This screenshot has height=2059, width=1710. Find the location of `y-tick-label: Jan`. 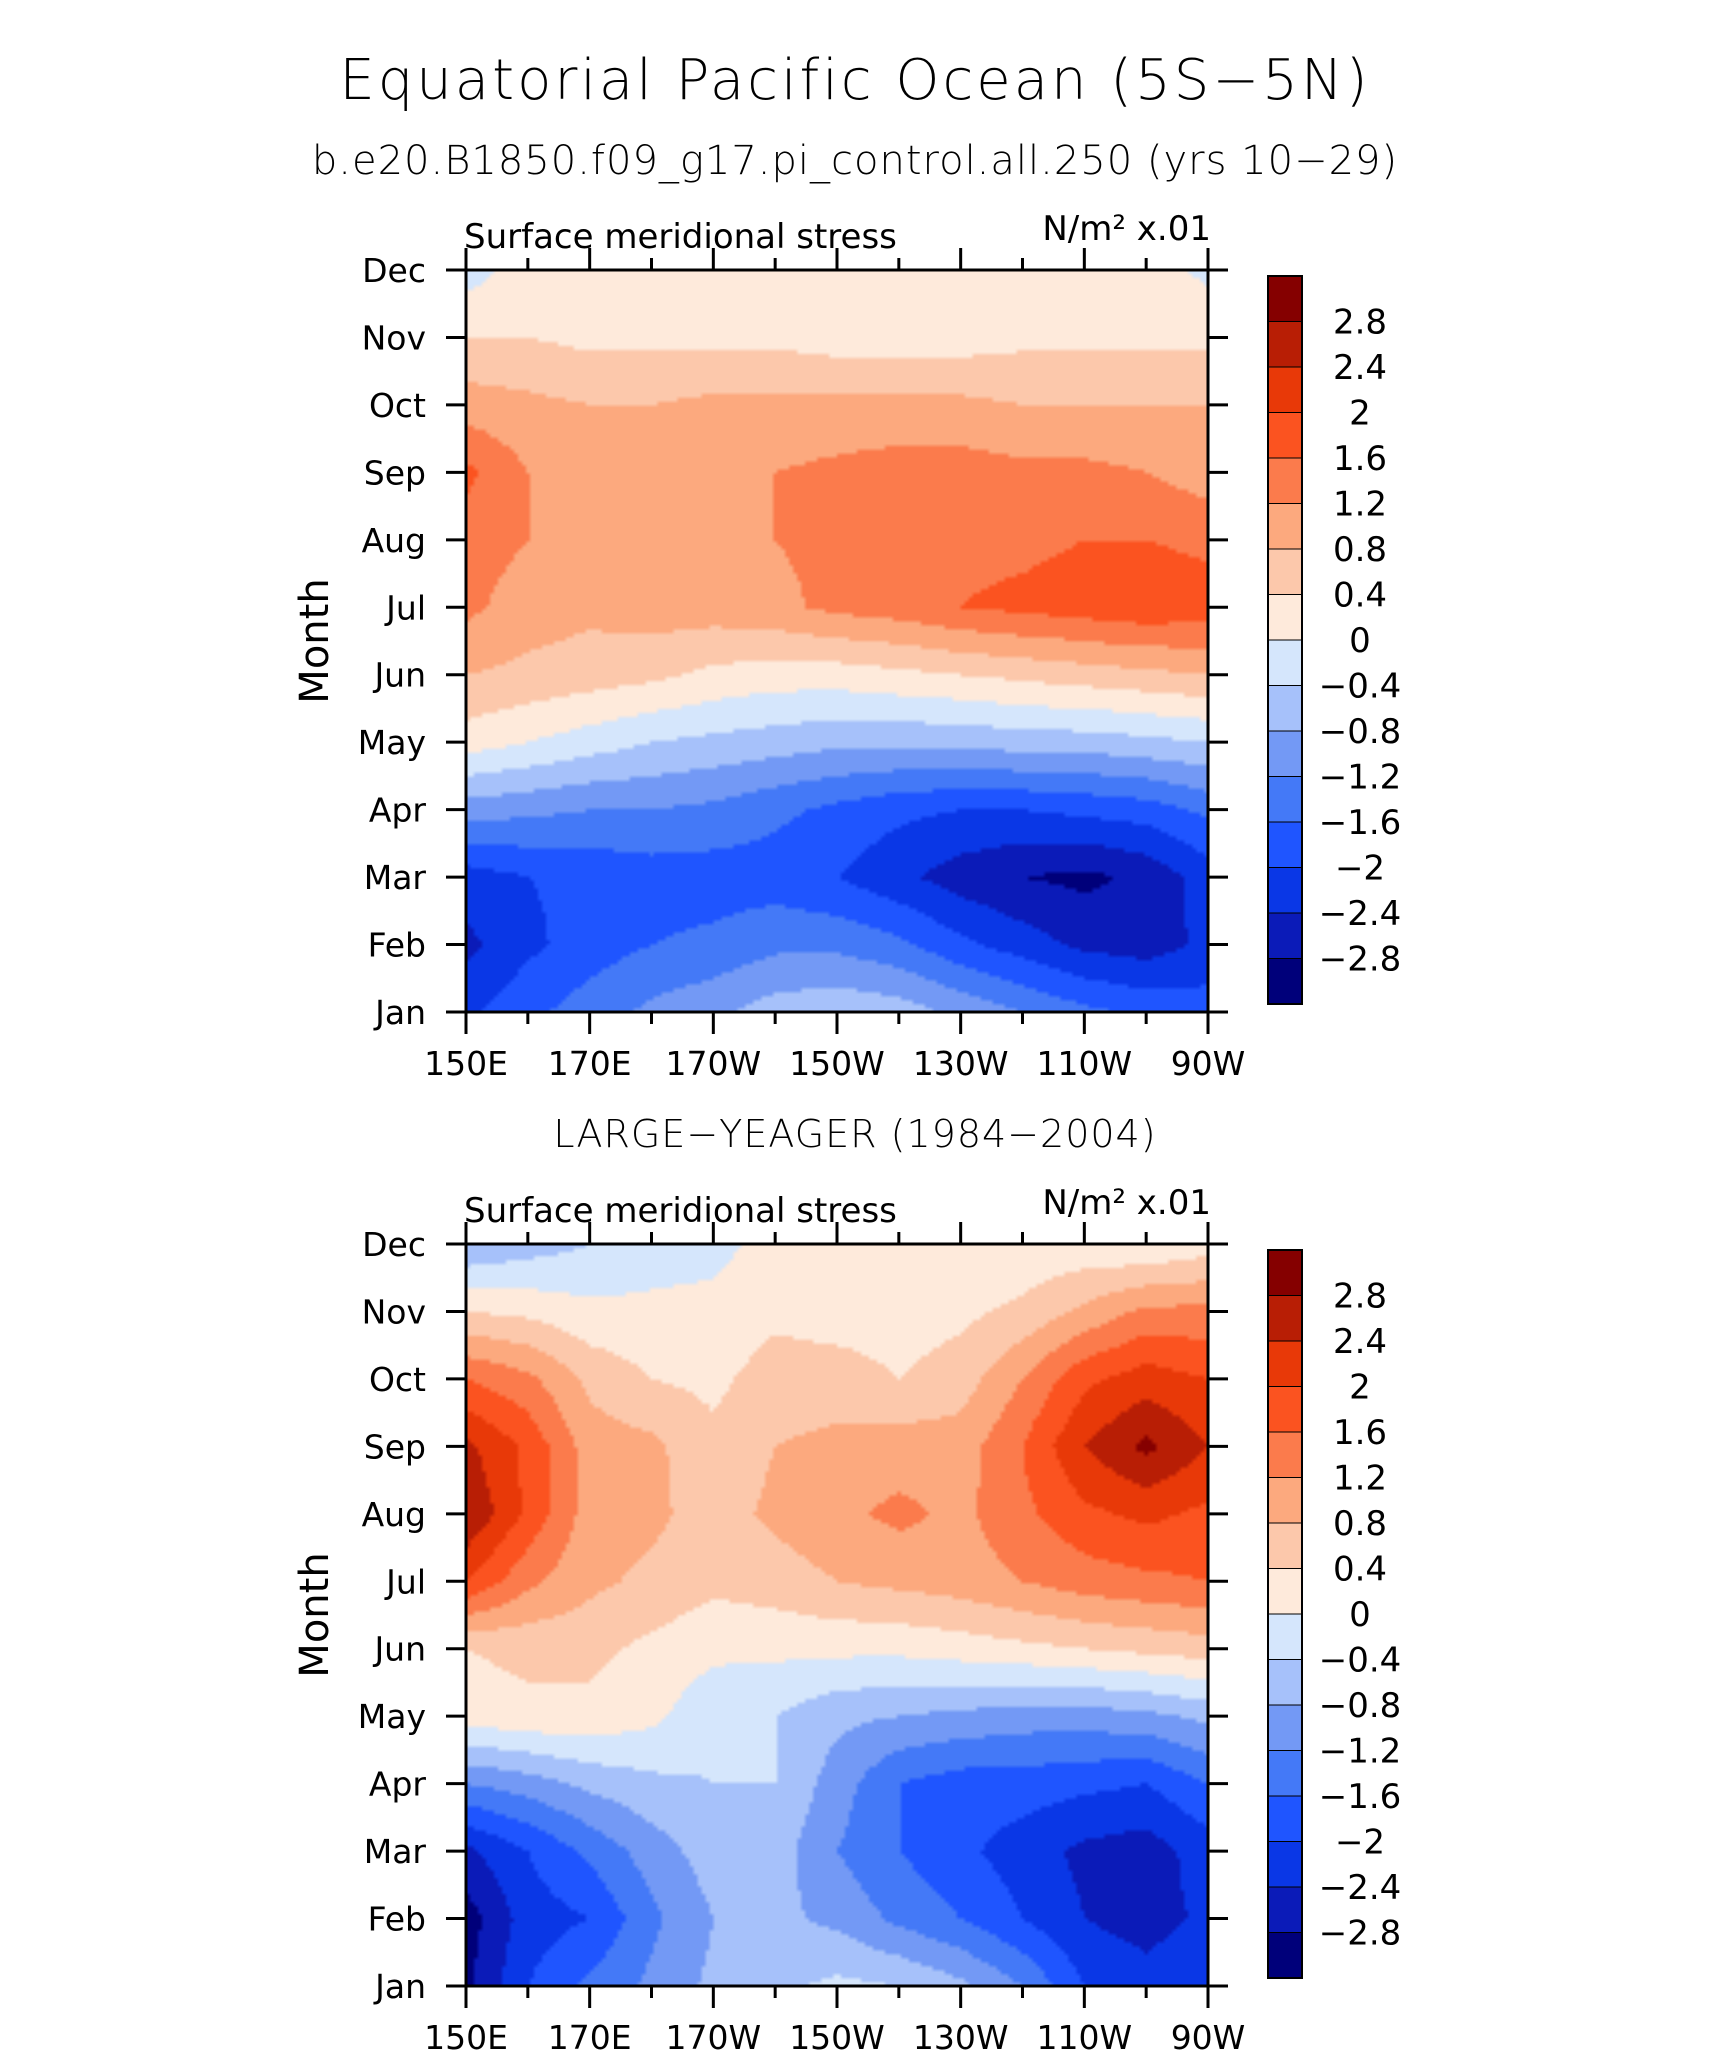

y-tick-label: Jan is located at coordinates (399, 1986).